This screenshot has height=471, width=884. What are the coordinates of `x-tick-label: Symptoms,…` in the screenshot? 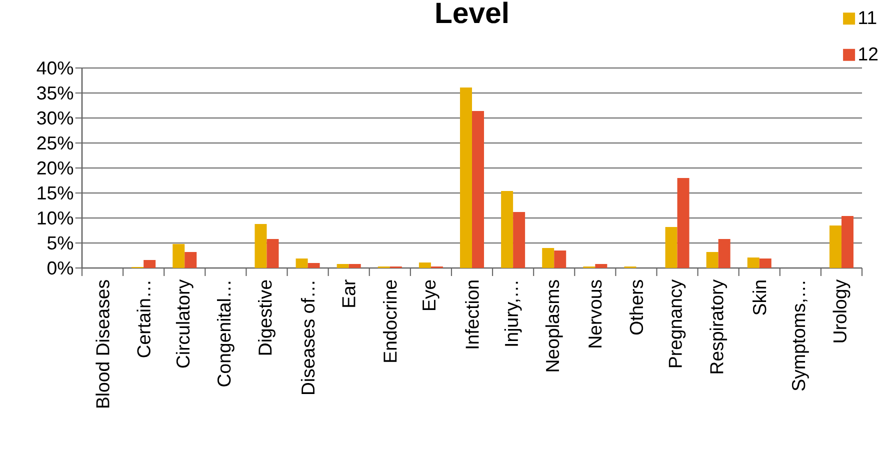 It's located at (800, 336).